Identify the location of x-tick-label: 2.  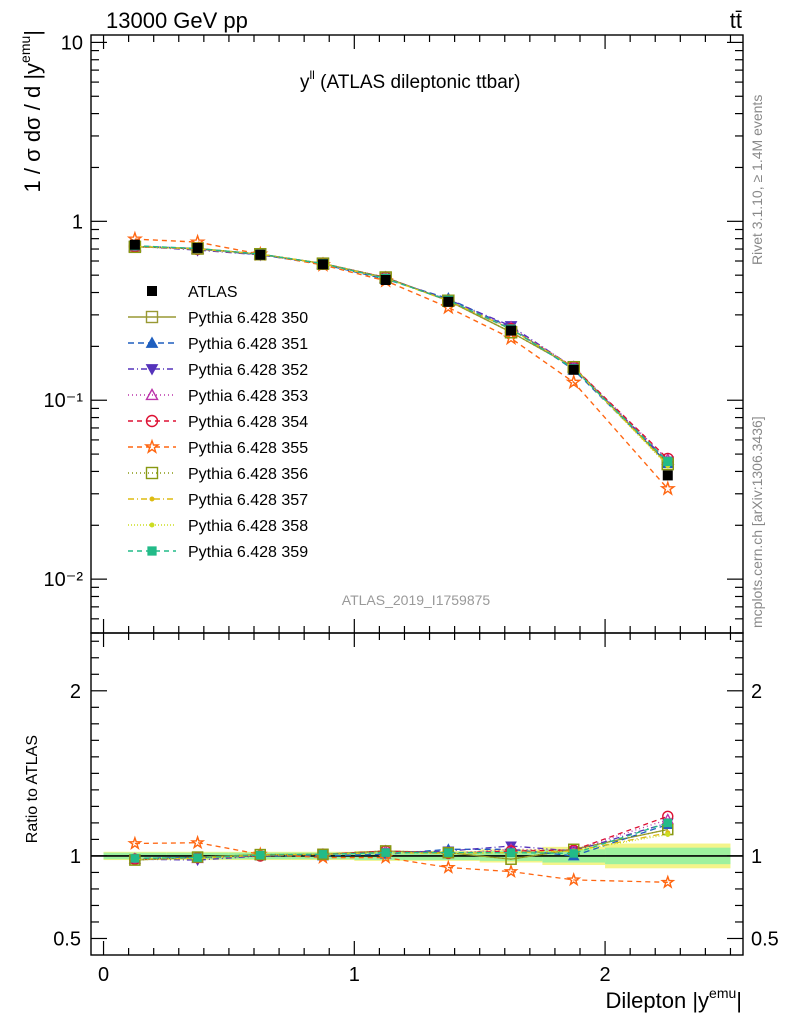
(605, 975).